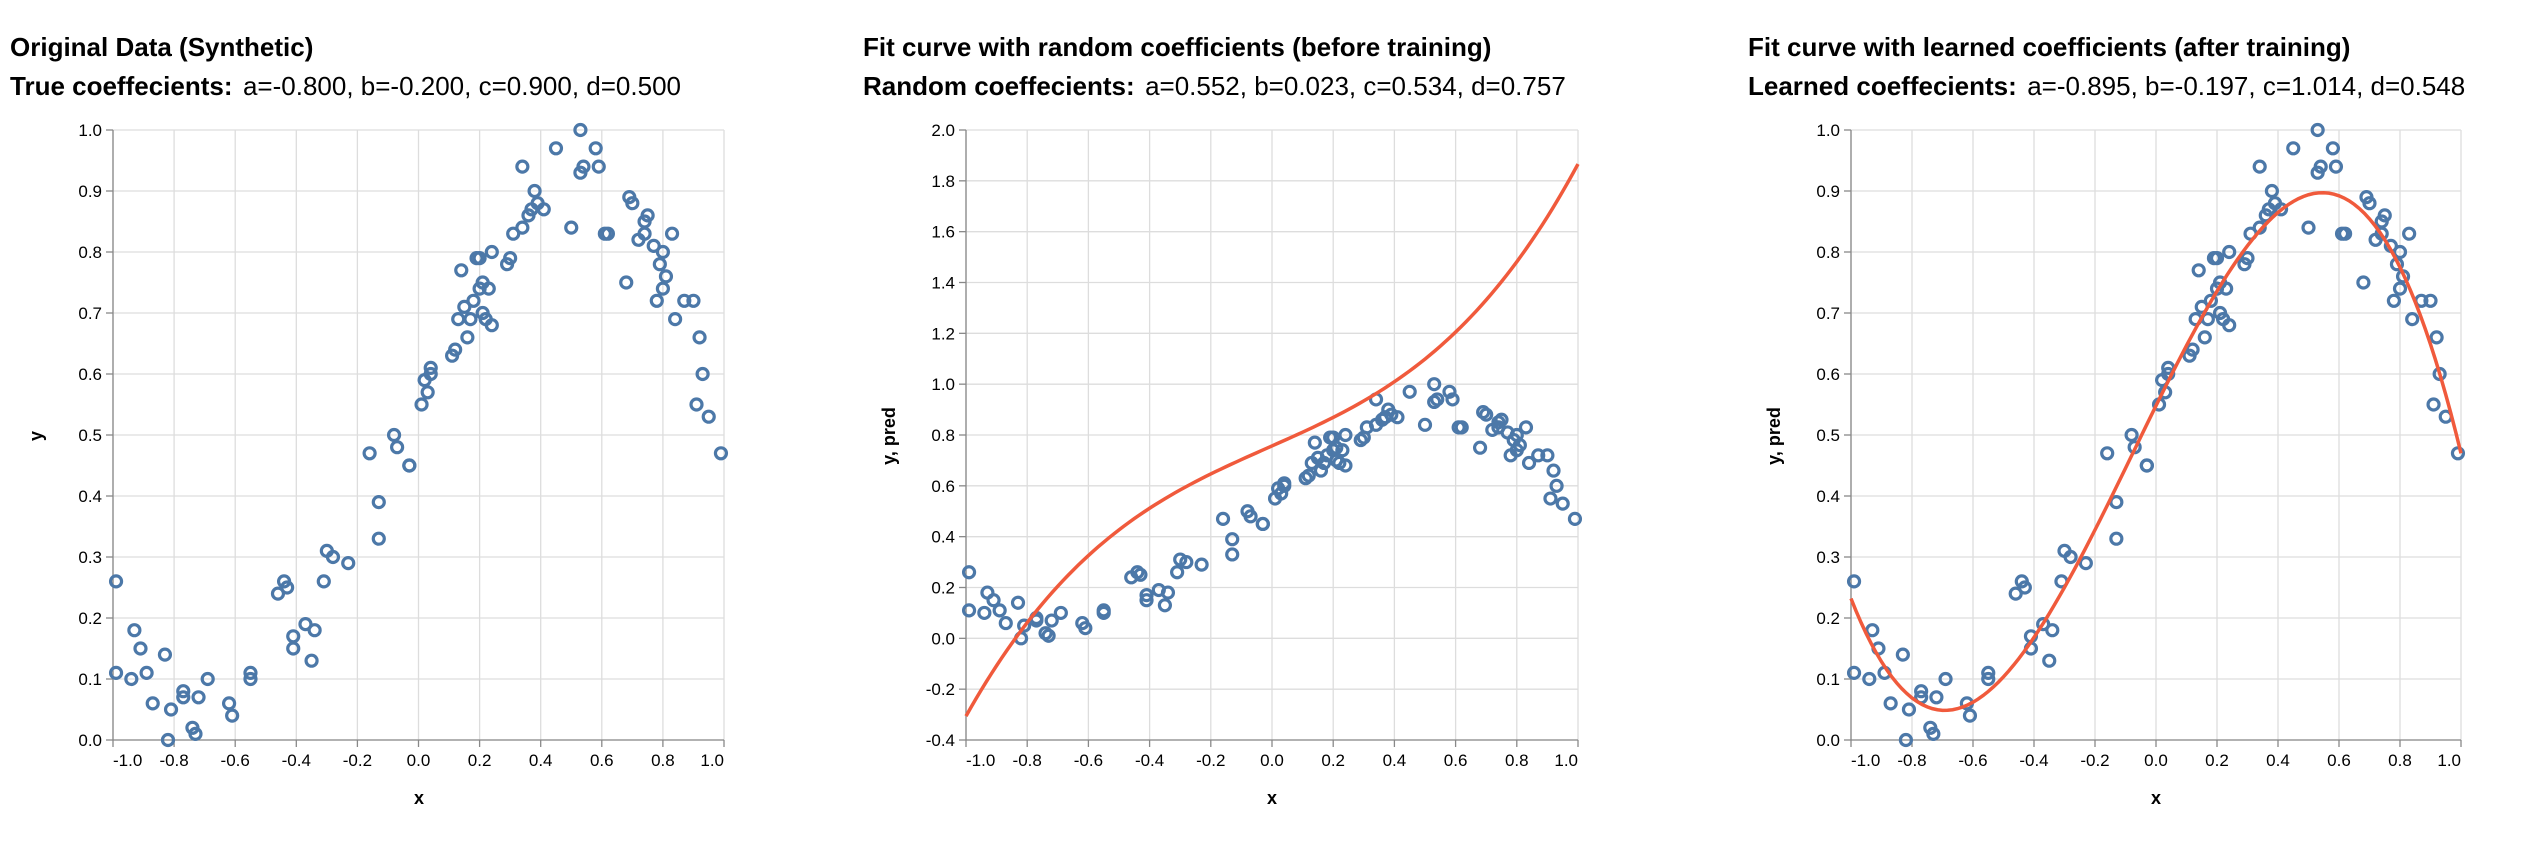 This screenshot has width=2537, height=842. Describe the element at coordinates (602, 760) in the screenshot. I see `x-tick-label: 0.6` at that location.